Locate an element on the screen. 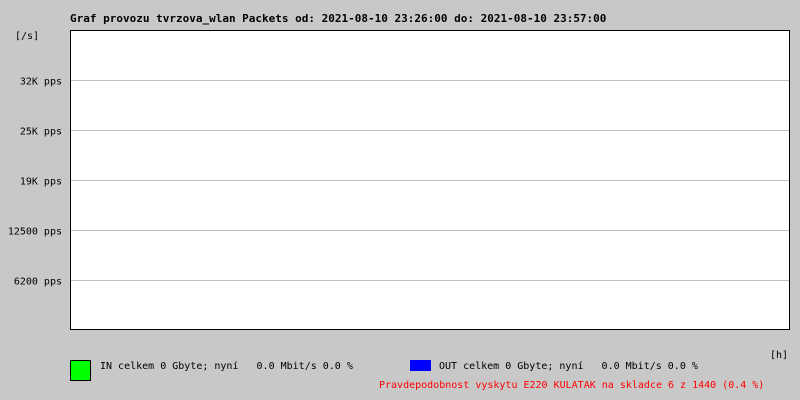  y-tick-label: 12500 pps is located at coordinates (34, 232).